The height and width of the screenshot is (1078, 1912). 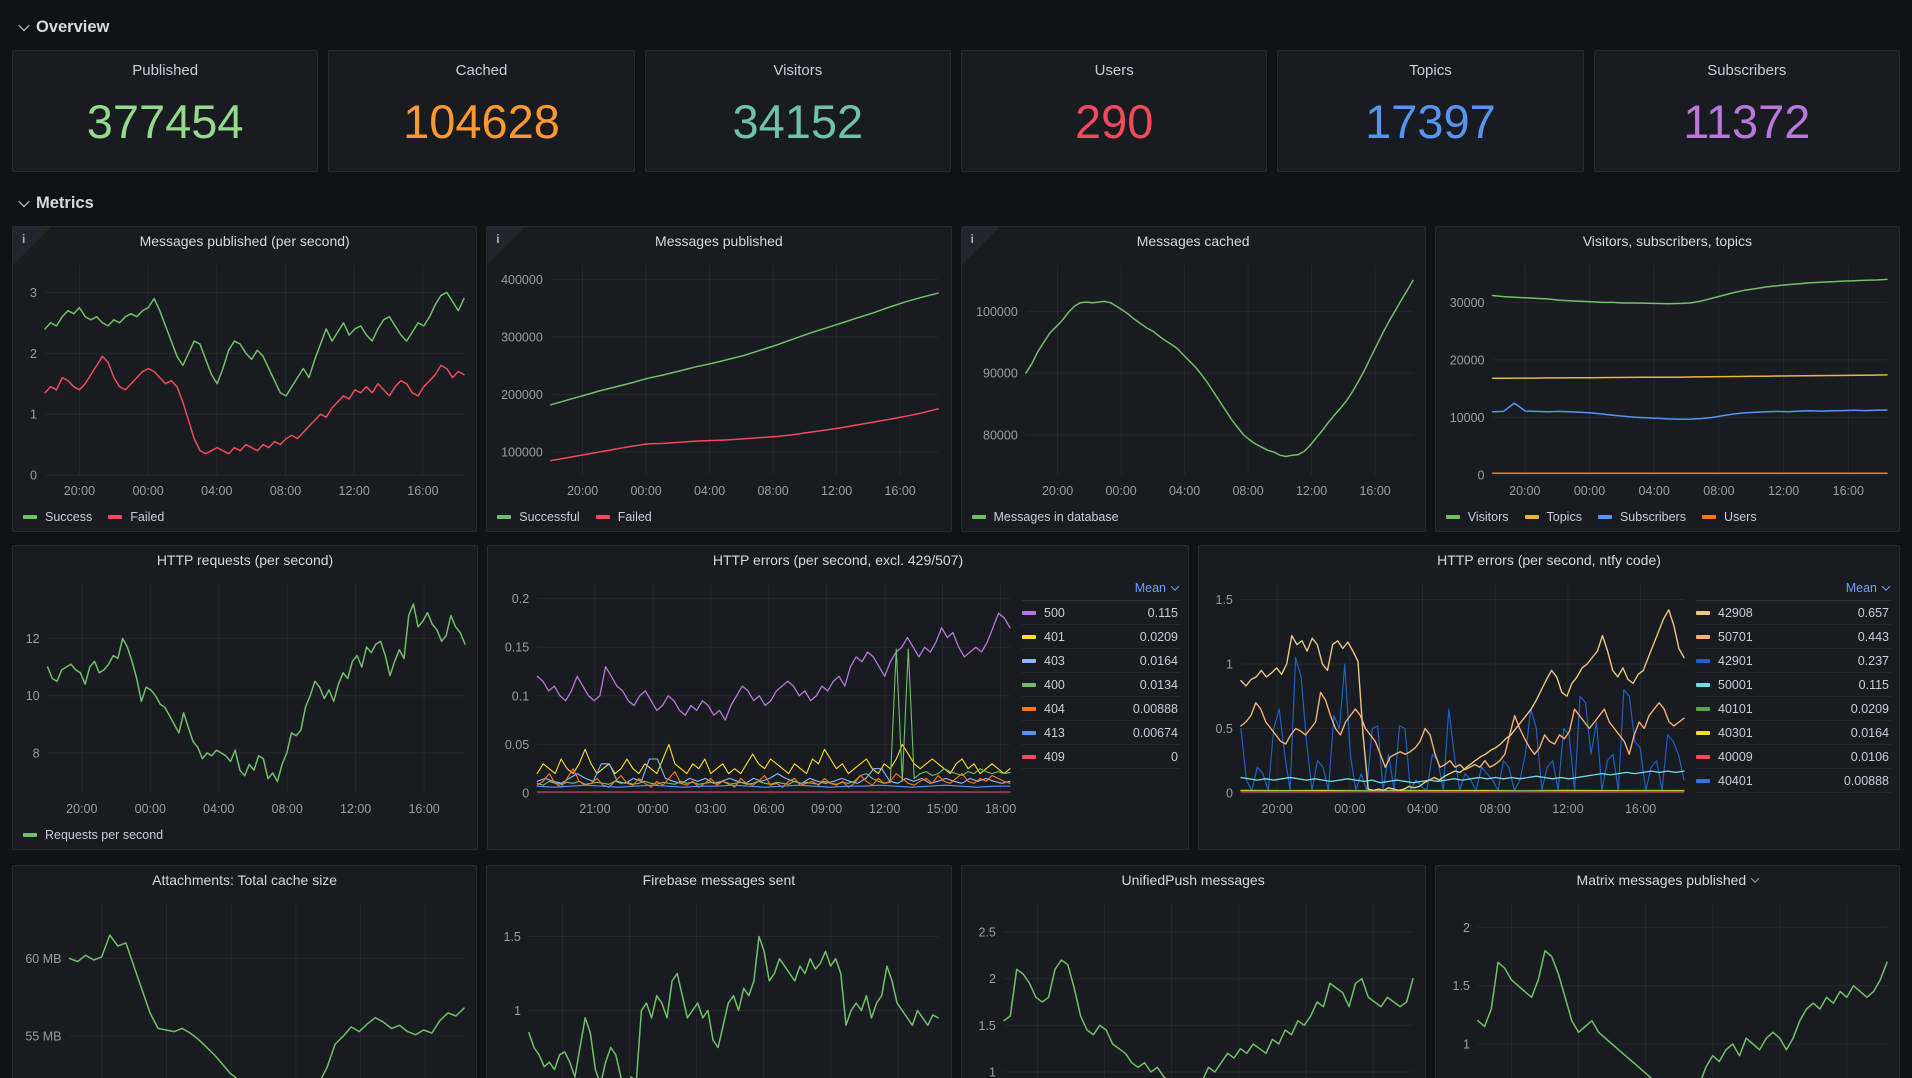 What do you see at coordinates (520, 599) in the screenshot?
I see `svg-text: 0.2` at bounding box center [520, 599].